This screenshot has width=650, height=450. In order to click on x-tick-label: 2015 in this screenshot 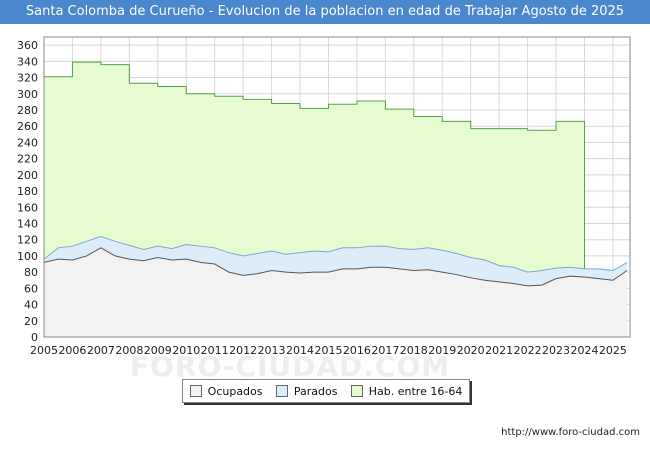, I will do `click(328, 350)`.